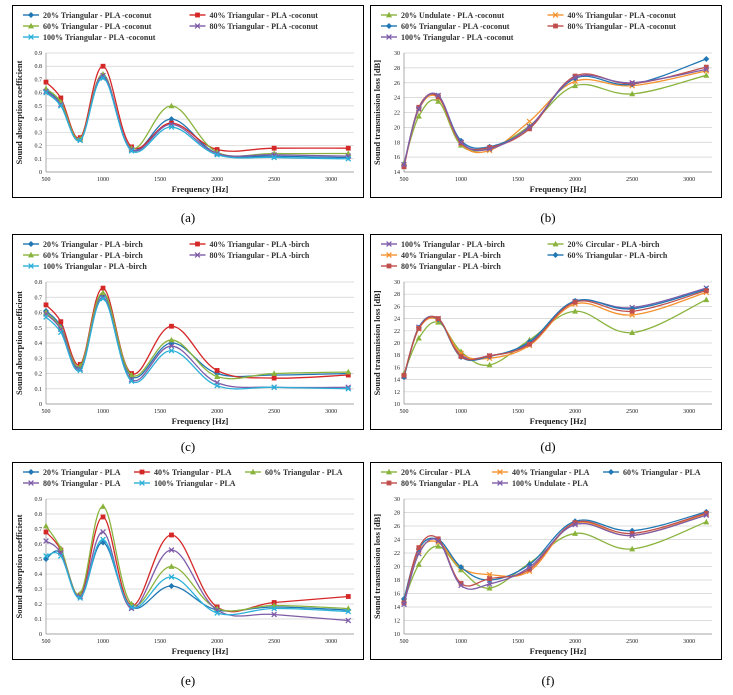  I want to click on caption-e: (e), so click(188, 680).